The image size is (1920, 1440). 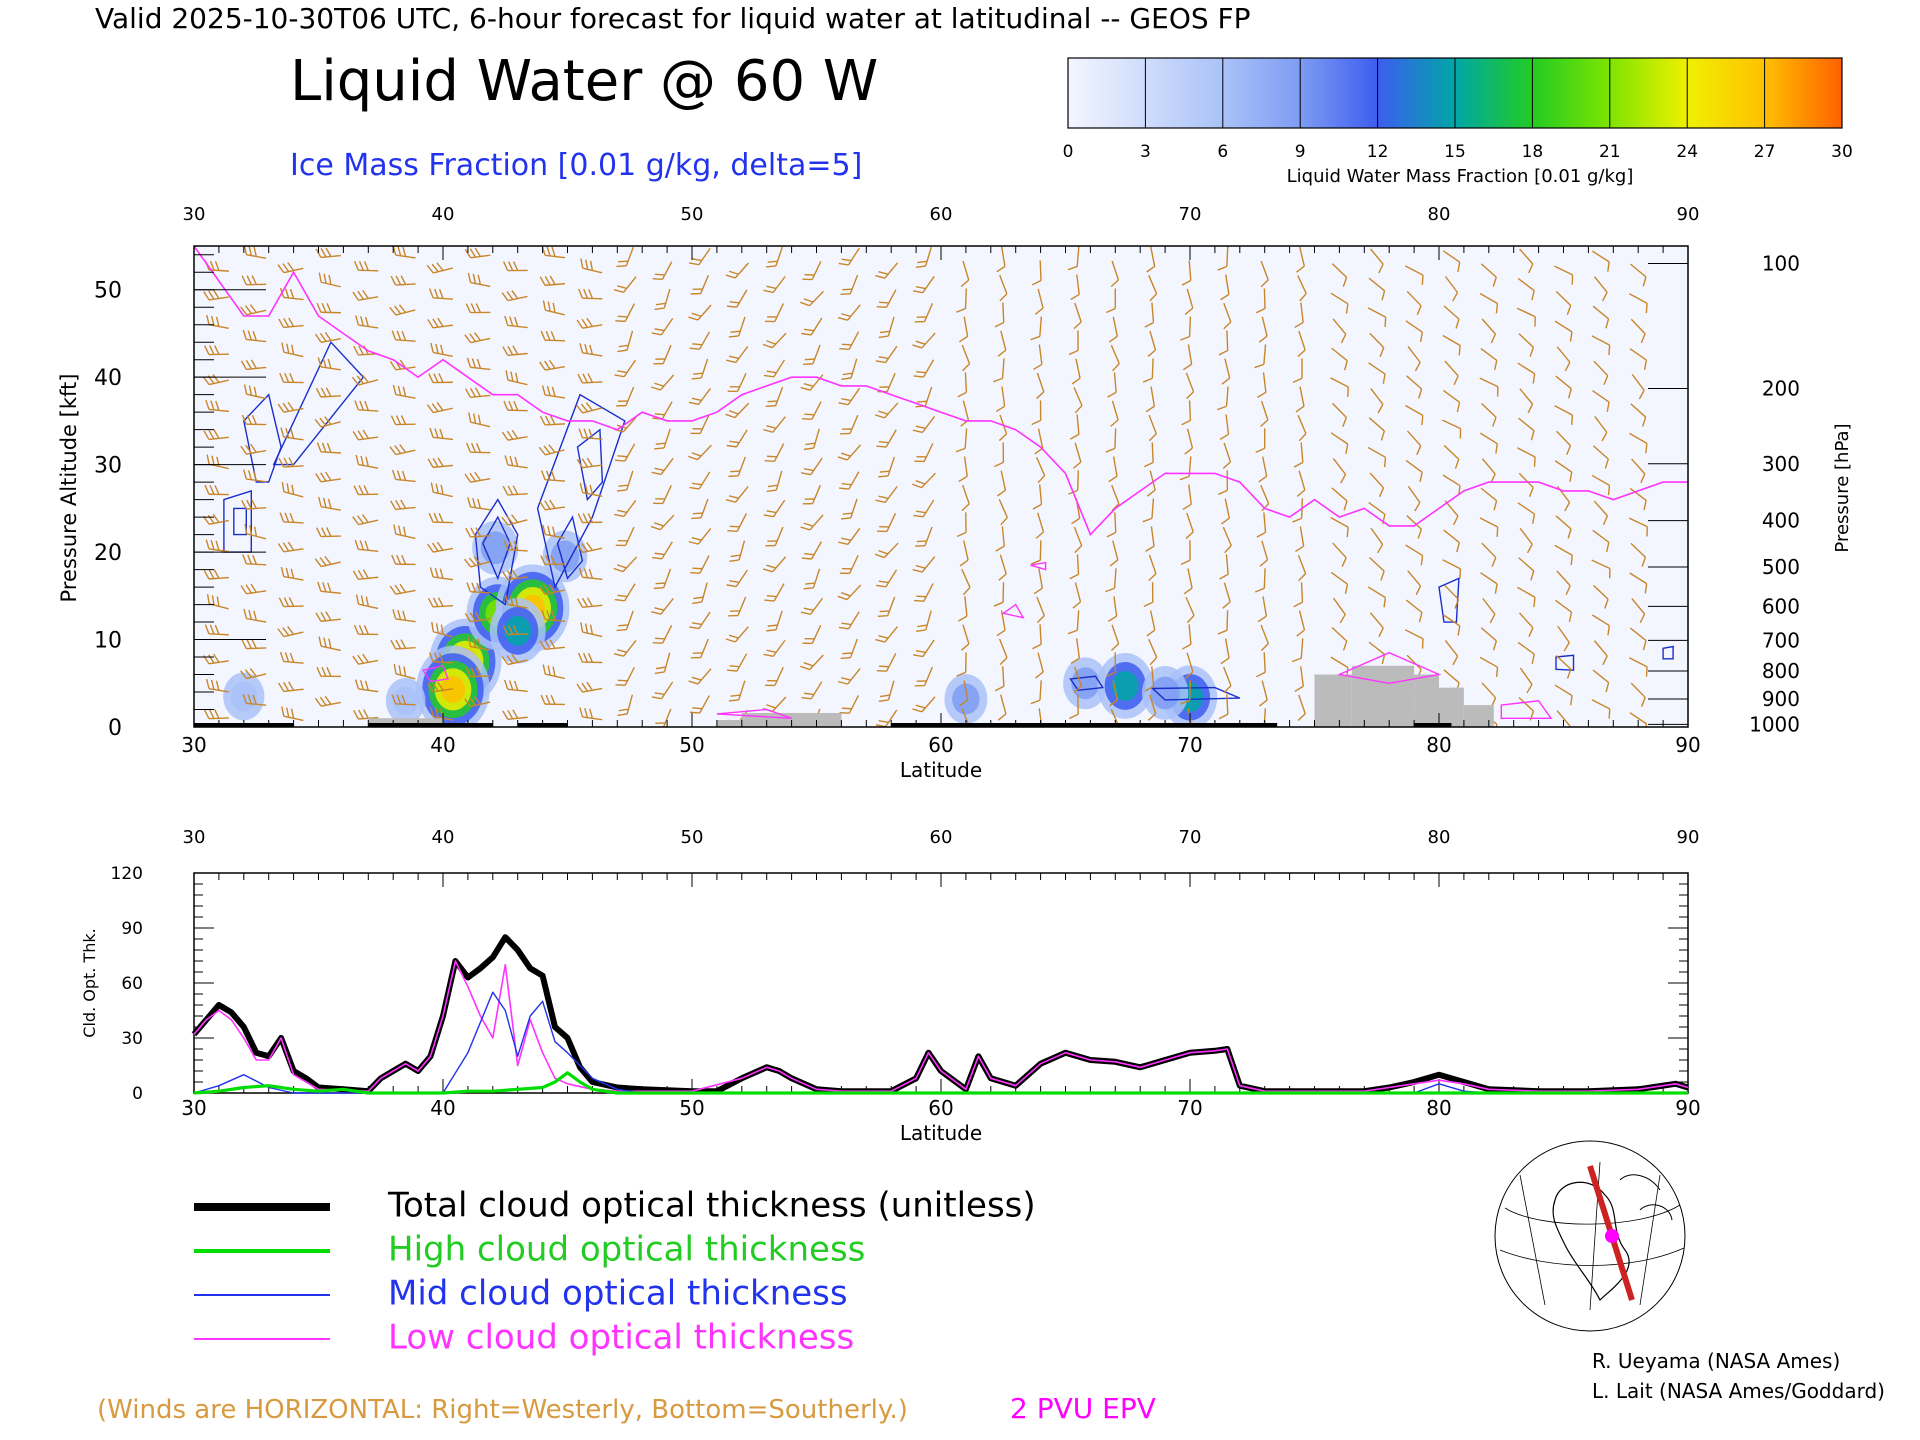 I want to click on cross-section-xtick-bottom: 90, so click(x=1687, y=745).